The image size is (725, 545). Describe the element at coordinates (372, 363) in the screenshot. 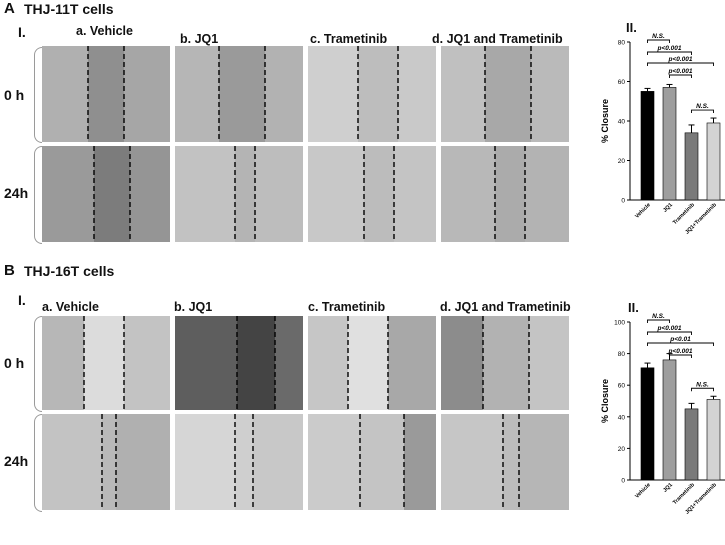

I see `panel-b-image-trametinib-0h` at that location.